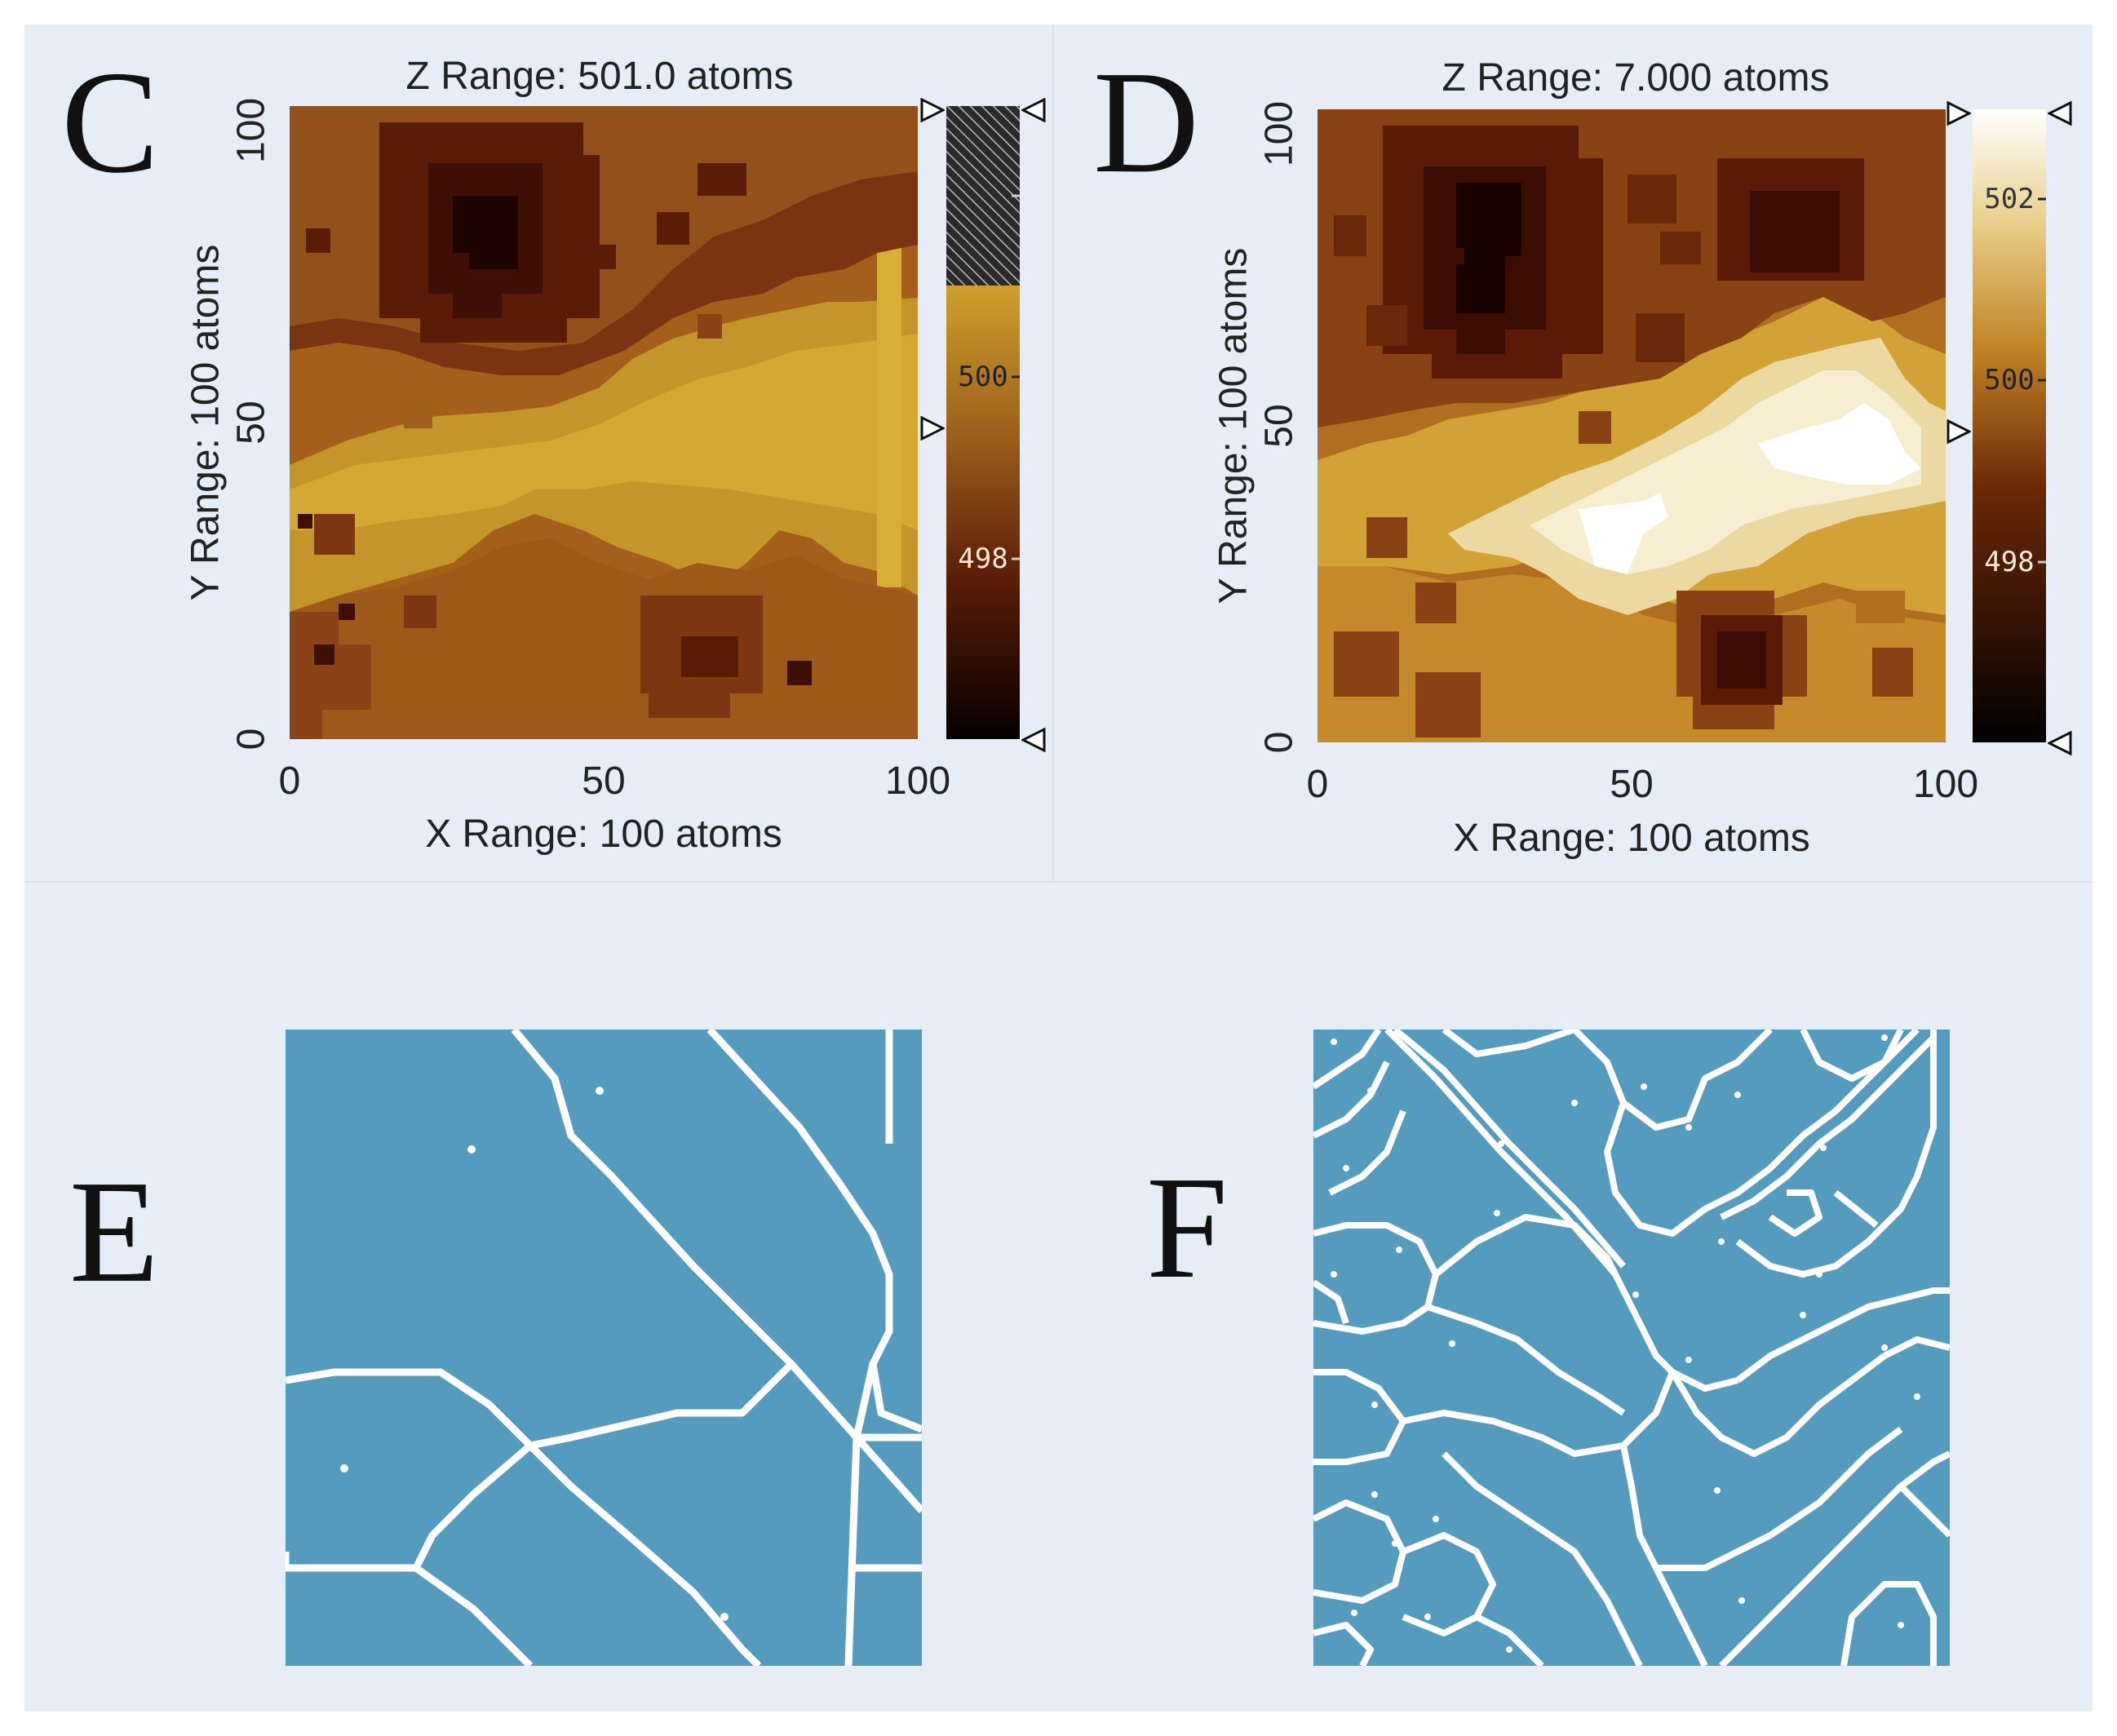  Describe the element at coordinates (604, 1348) in the screenshot. I see `grain-boundary-map-e` at that location.